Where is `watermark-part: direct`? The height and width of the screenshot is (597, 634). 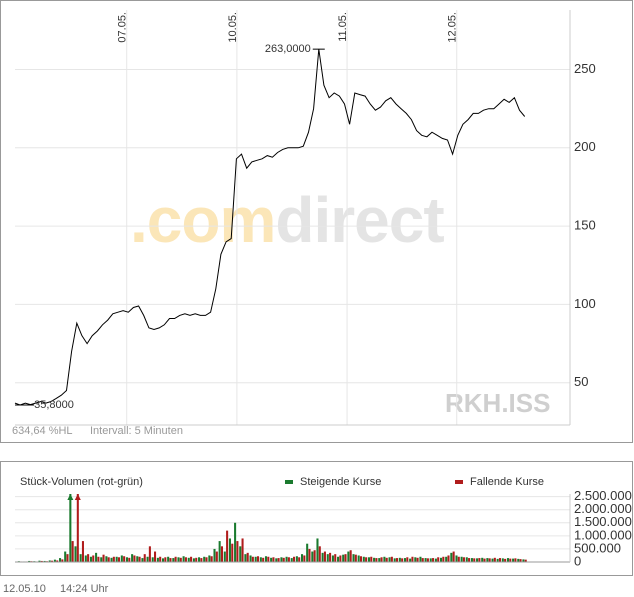
watermark-part: direct is located at coordinates (359, 220).